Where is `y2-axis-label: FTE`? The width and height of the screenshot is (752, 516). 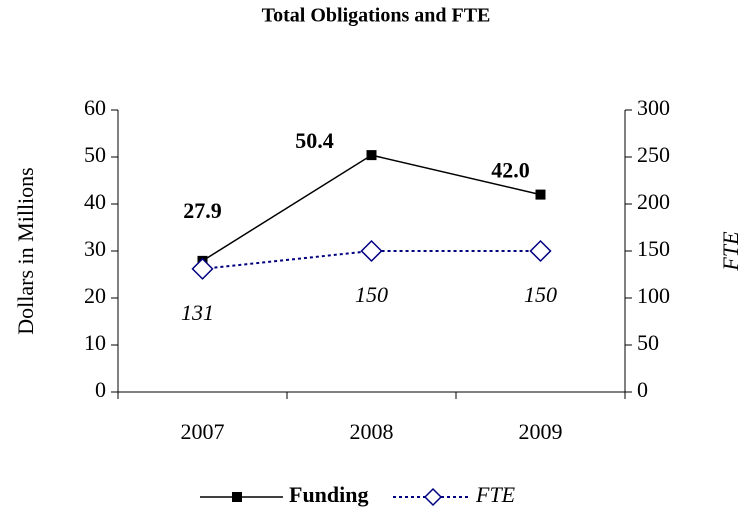
y2-axis-label: FTE is located at coordinates (730, 251).